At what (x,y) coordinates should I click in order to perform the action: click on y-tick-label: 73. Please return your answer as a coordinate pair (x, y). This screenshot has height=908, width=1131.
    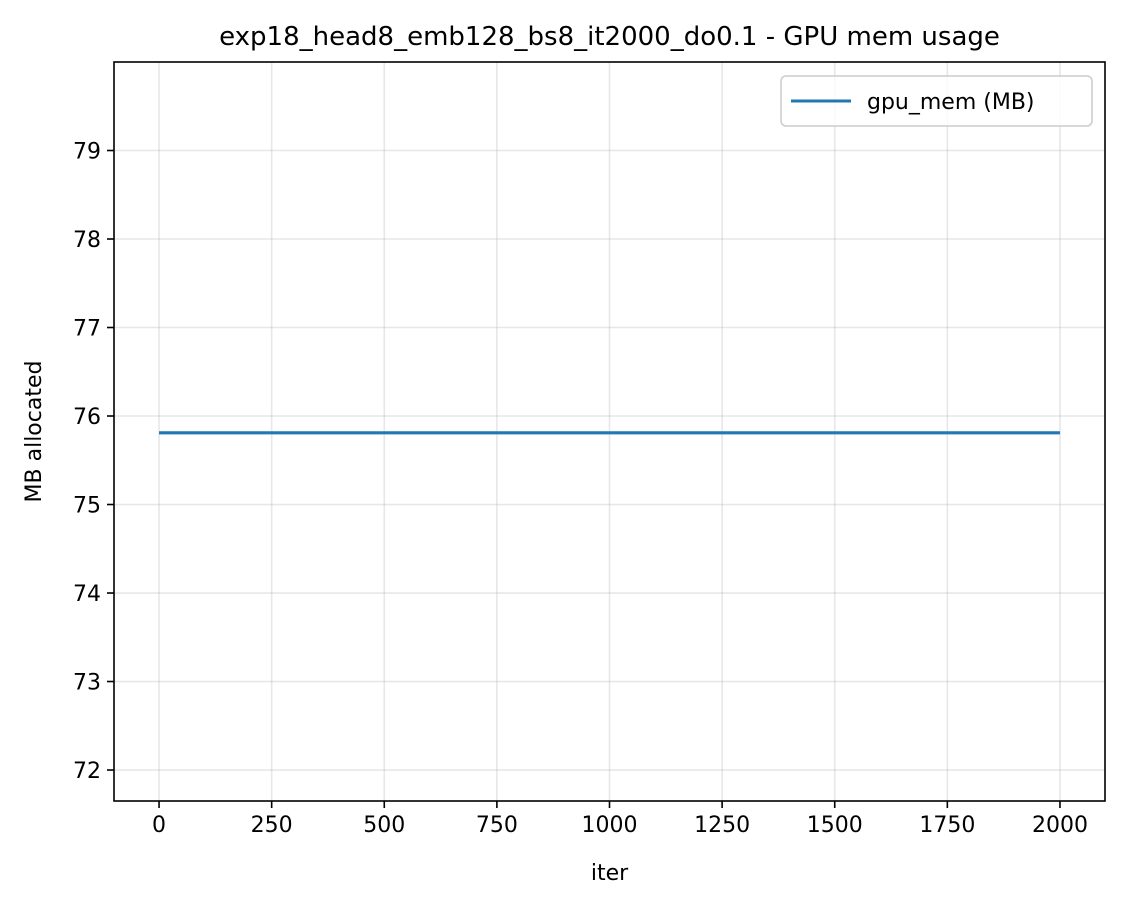
    Looking at the image, I should click on (87, 683).